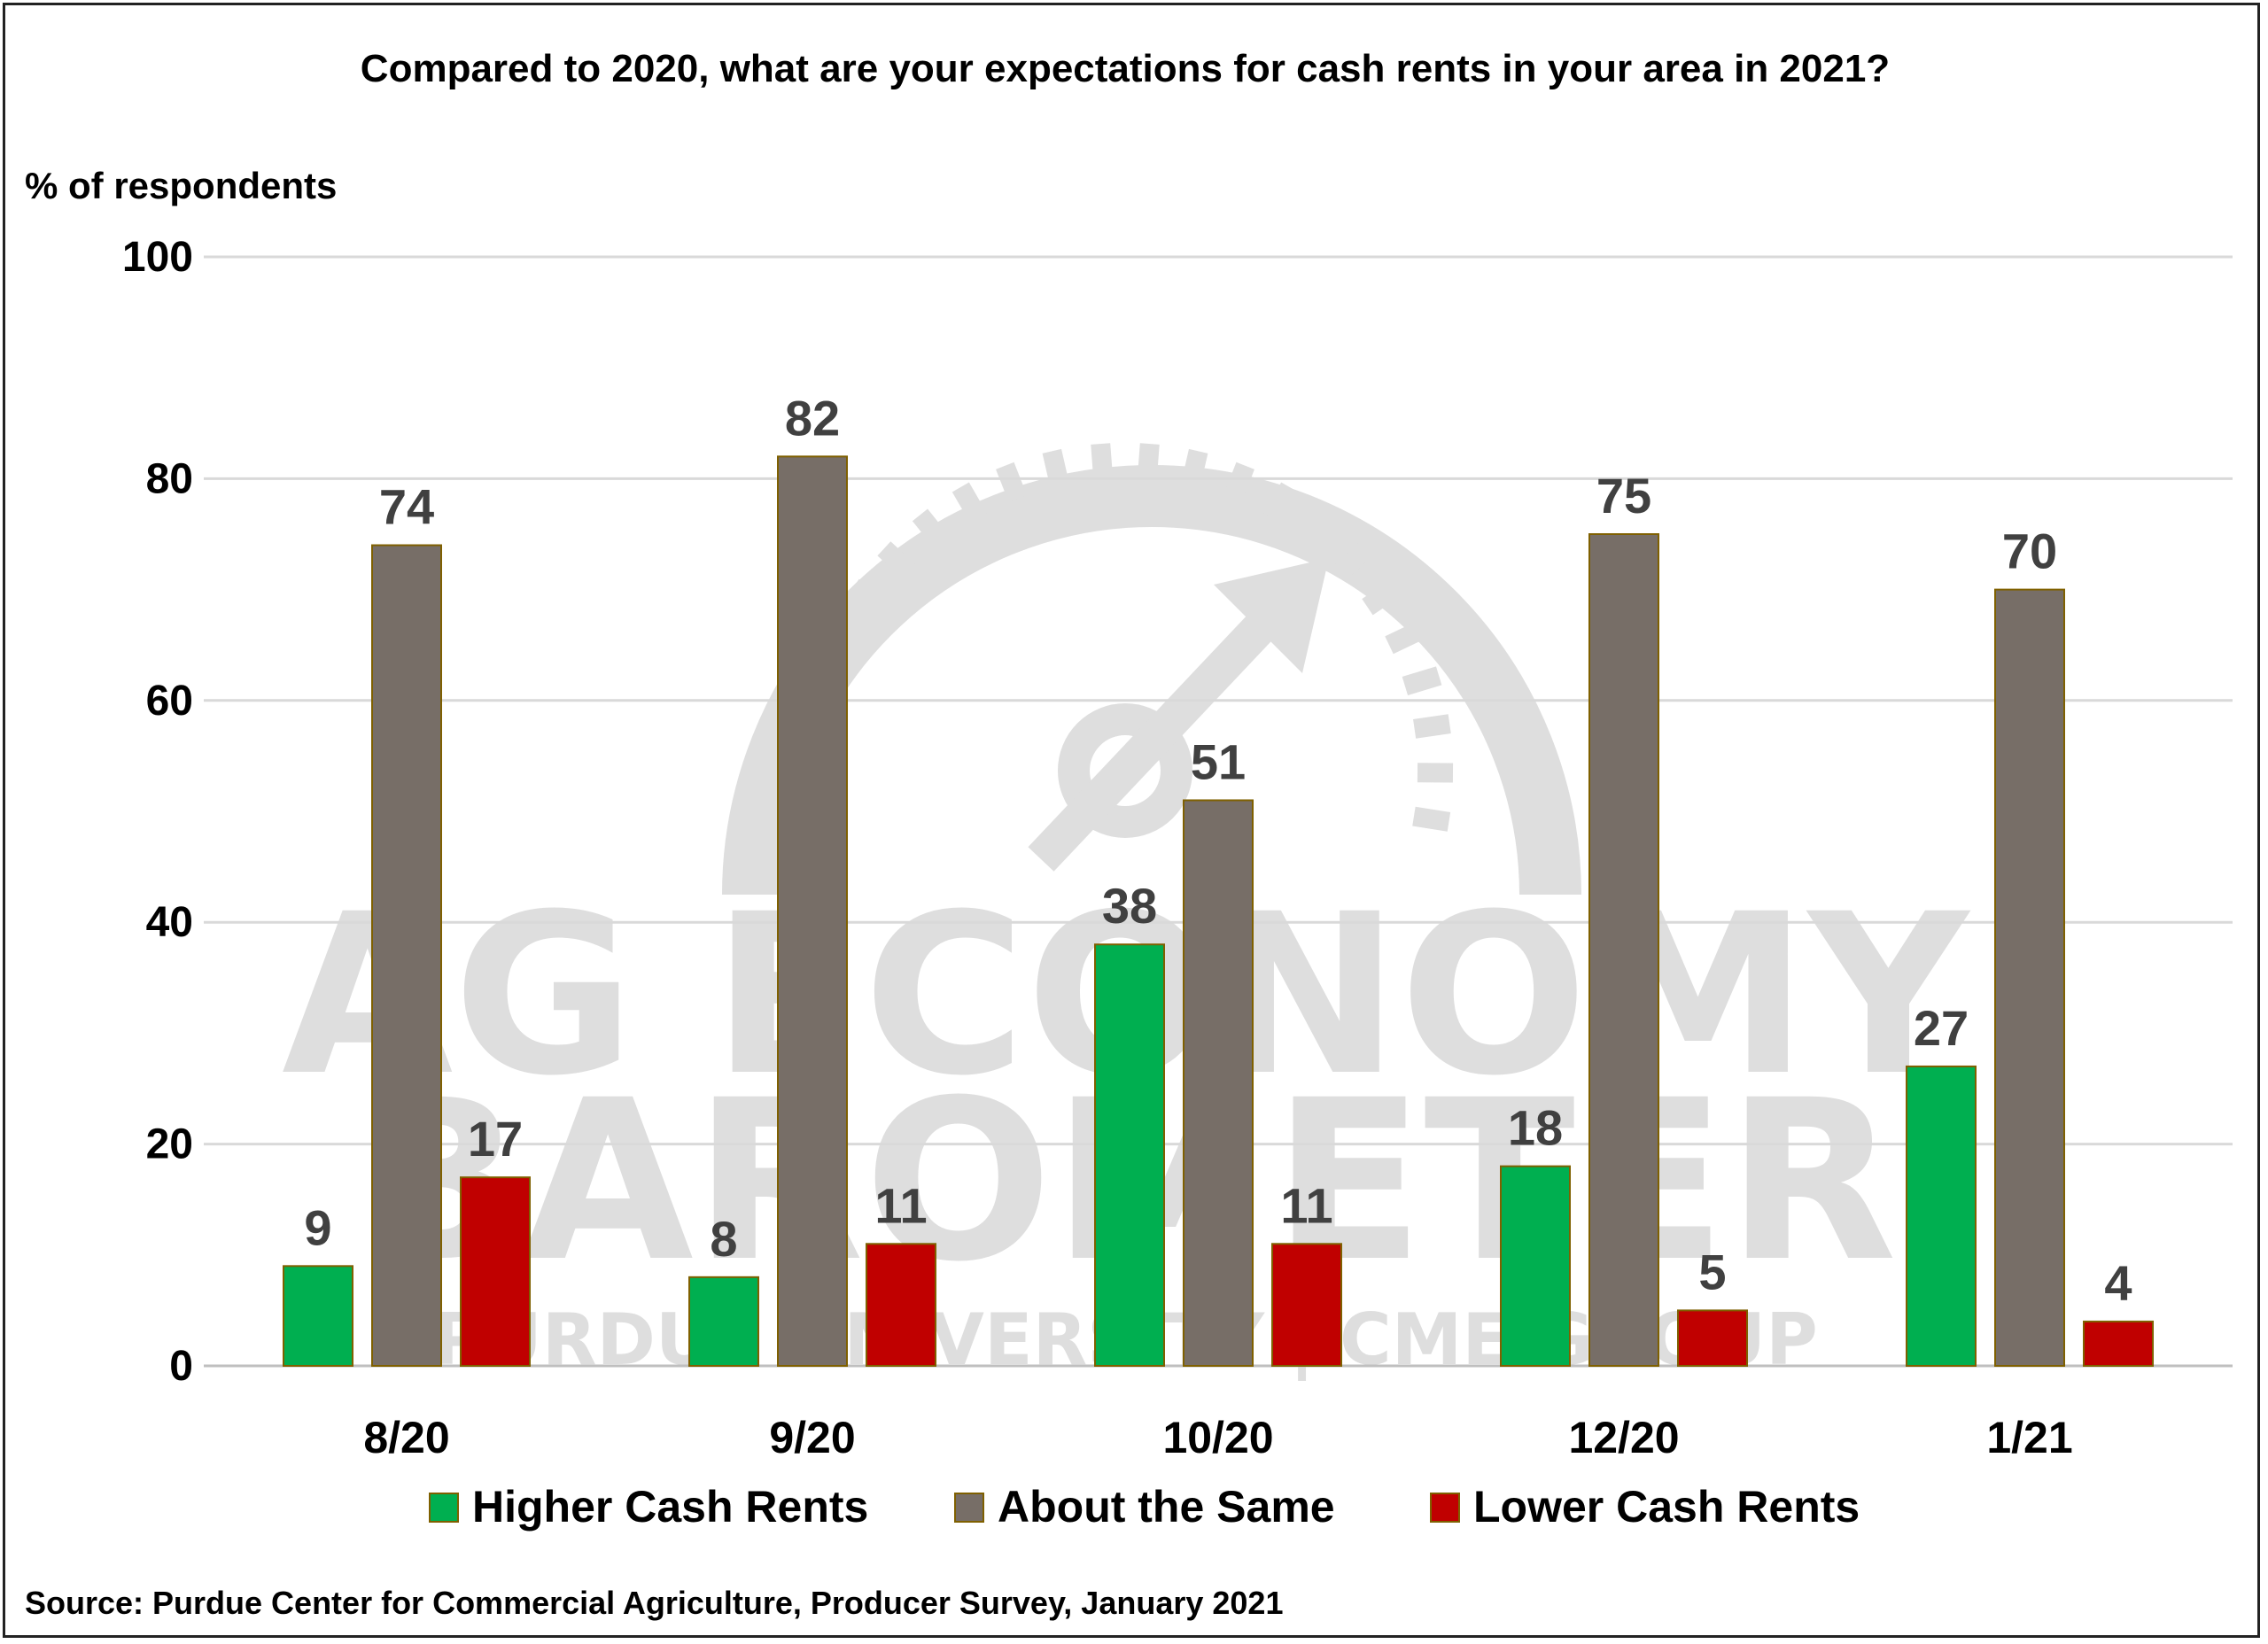 This screenshot has height=1644, width=2268. Describe the element at coordinates (1271, 615) in the screenshot. I see `gauge-arrow-icon` at that location.